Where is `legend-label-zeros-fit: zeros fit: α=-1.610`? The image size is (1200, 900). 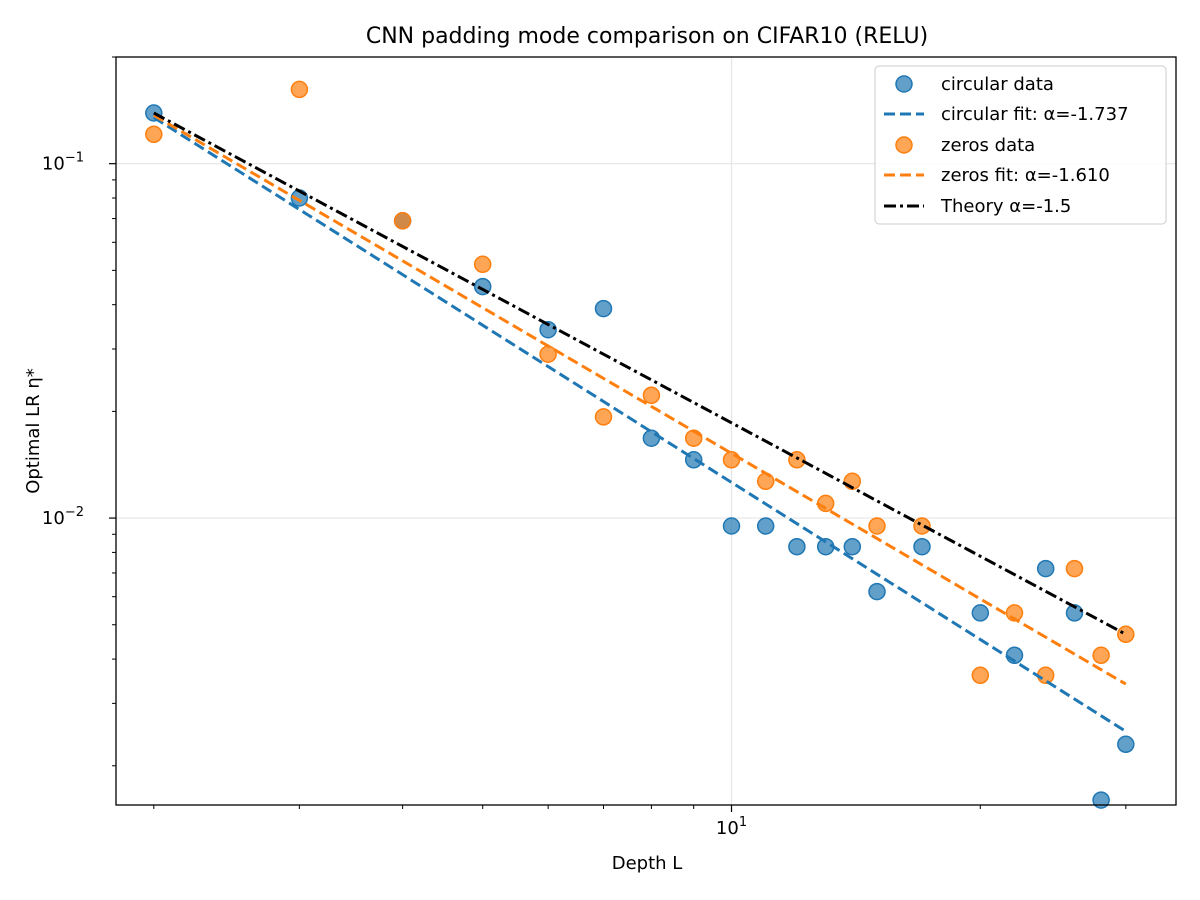
legend-label-zeros-fit: zeros fit: α=-1.610 is located at coordinates (1025, 175).